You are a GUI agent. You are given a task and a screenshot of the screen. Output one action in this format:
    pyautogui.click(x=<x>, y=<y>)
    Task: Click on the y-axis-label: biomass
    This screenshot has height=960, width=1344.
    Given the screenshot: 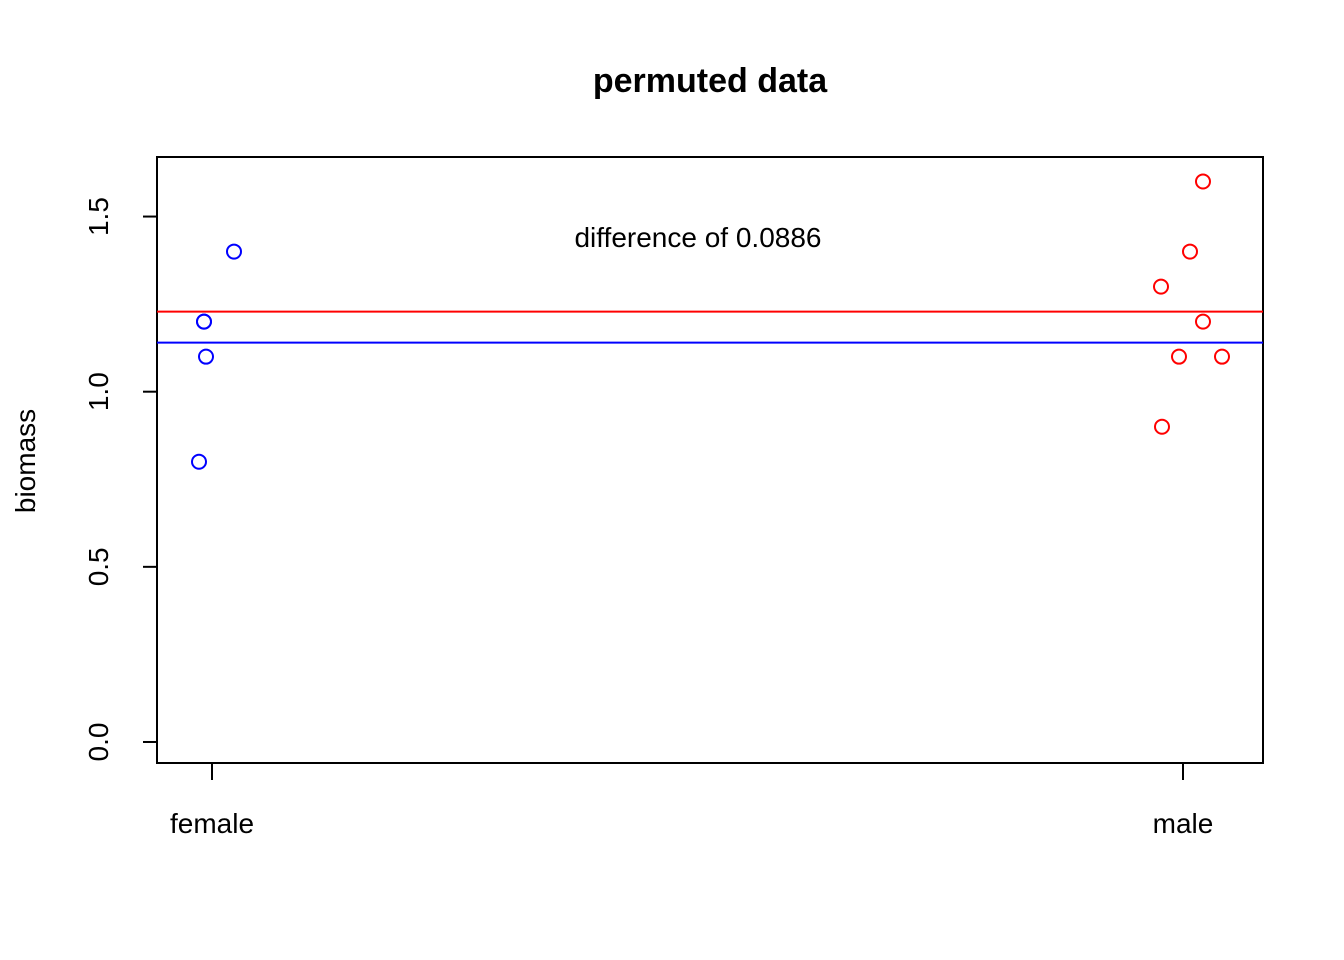 What is the action you would take?
    pyautogui.click(x=25, y=461)
    